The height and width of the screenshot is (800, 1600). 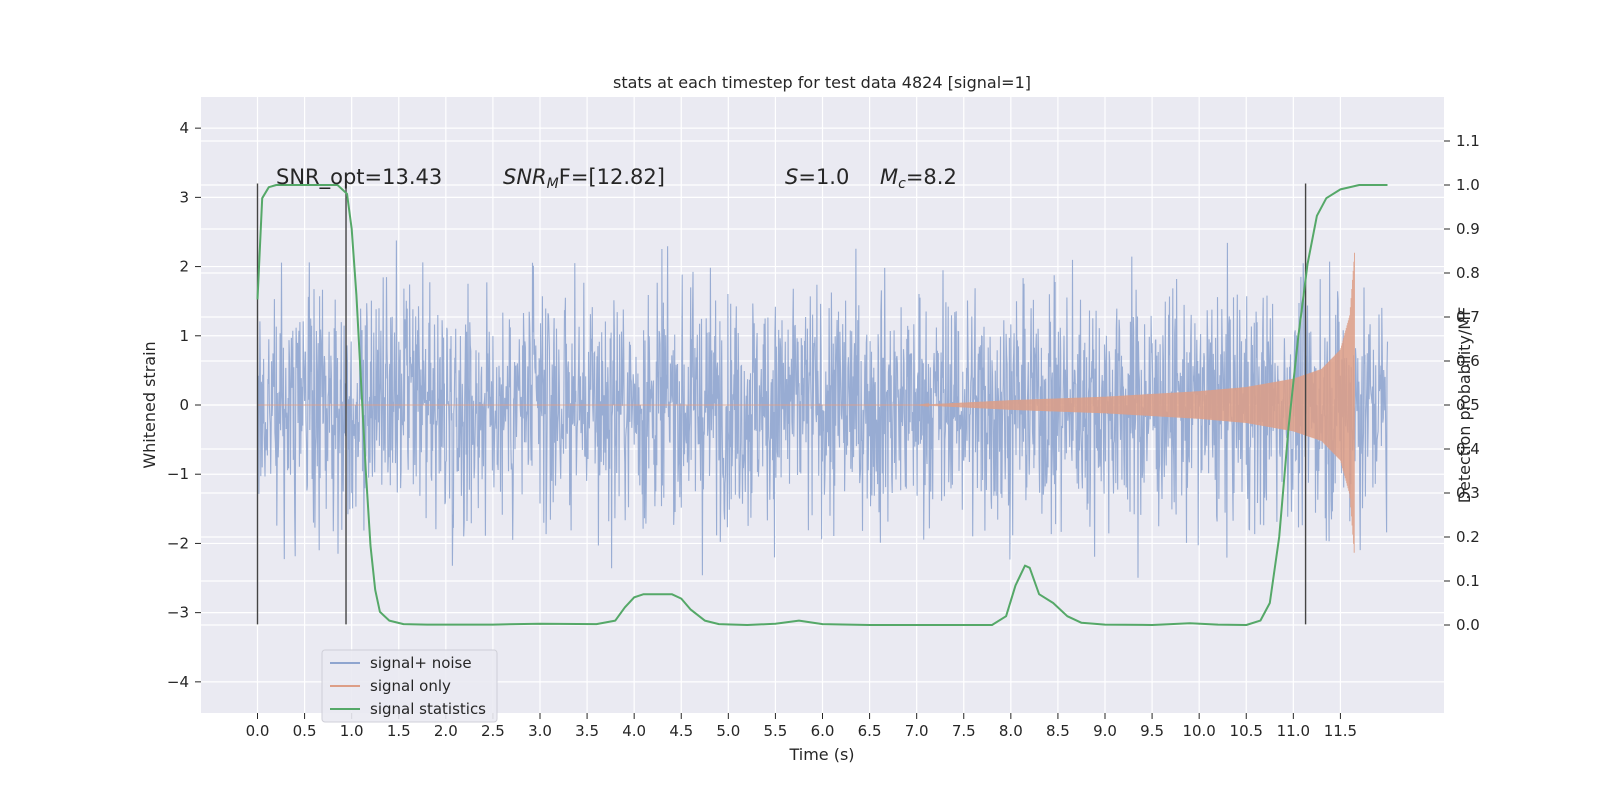 I want to click on y-right-tick-label: 0.5, so click(x=1468, y=405).